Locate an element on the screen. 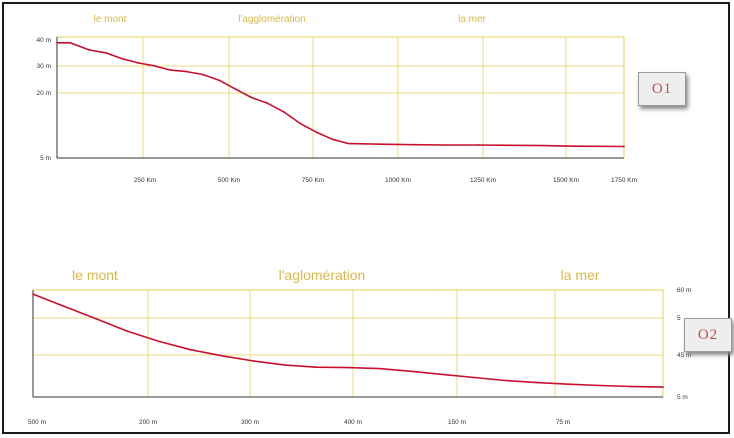 The image size is (734, 438). chart1-x-tick-2: 750 Km is located at coordinates (313, 180).